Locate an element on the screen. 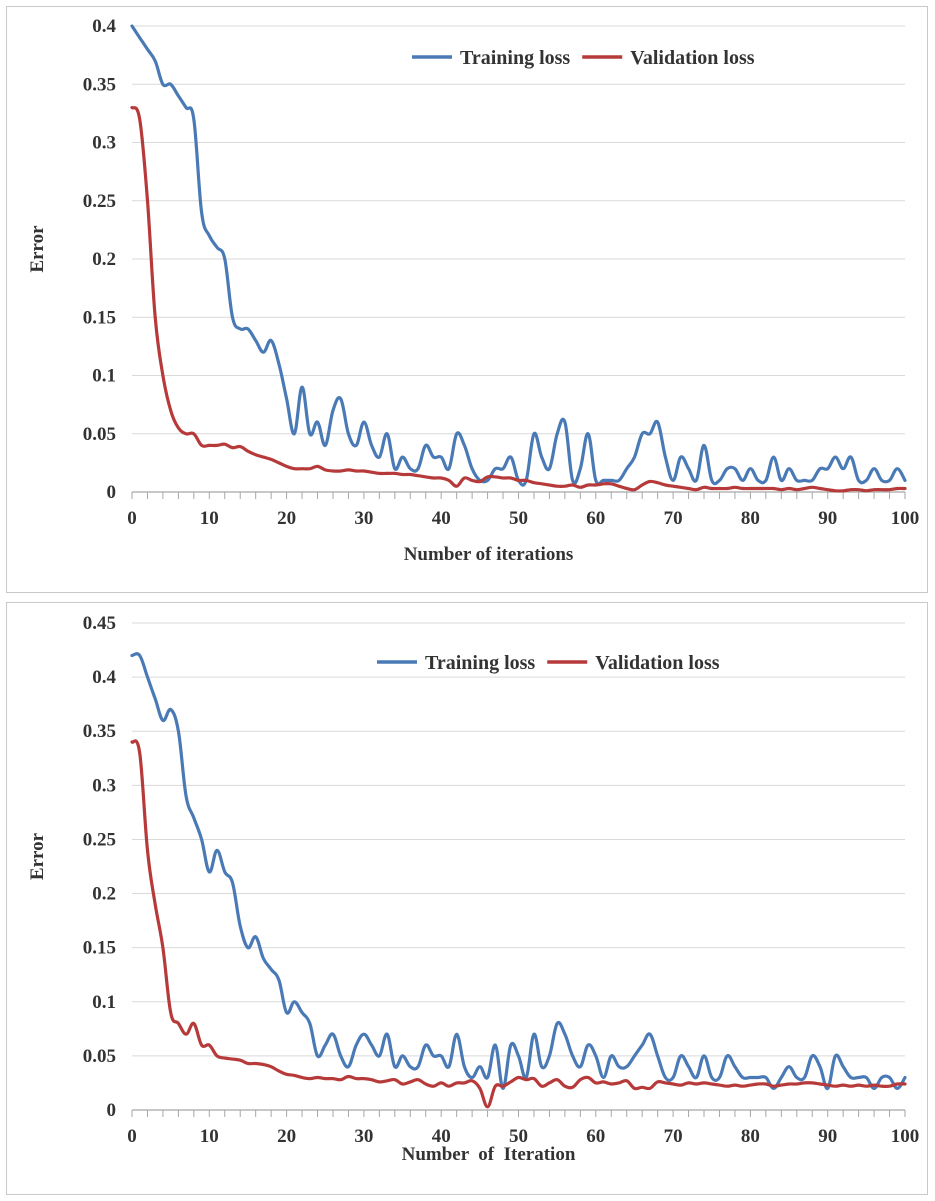 The height and width of the screenshot is (1201, 935). y-tick-label: 0.45 is located at coordinates (99, 623).